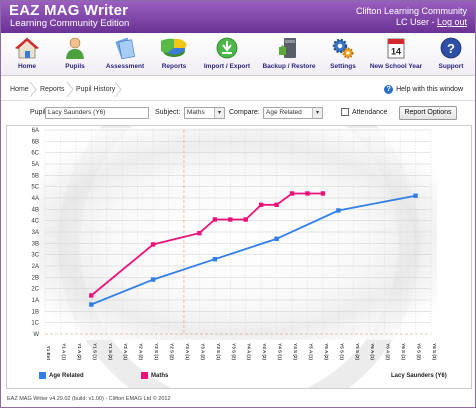  What do you see at coordinates (35, 142) in the screenshot?
I see `y-tick-label: 6B` at bounding box center [35, 142].